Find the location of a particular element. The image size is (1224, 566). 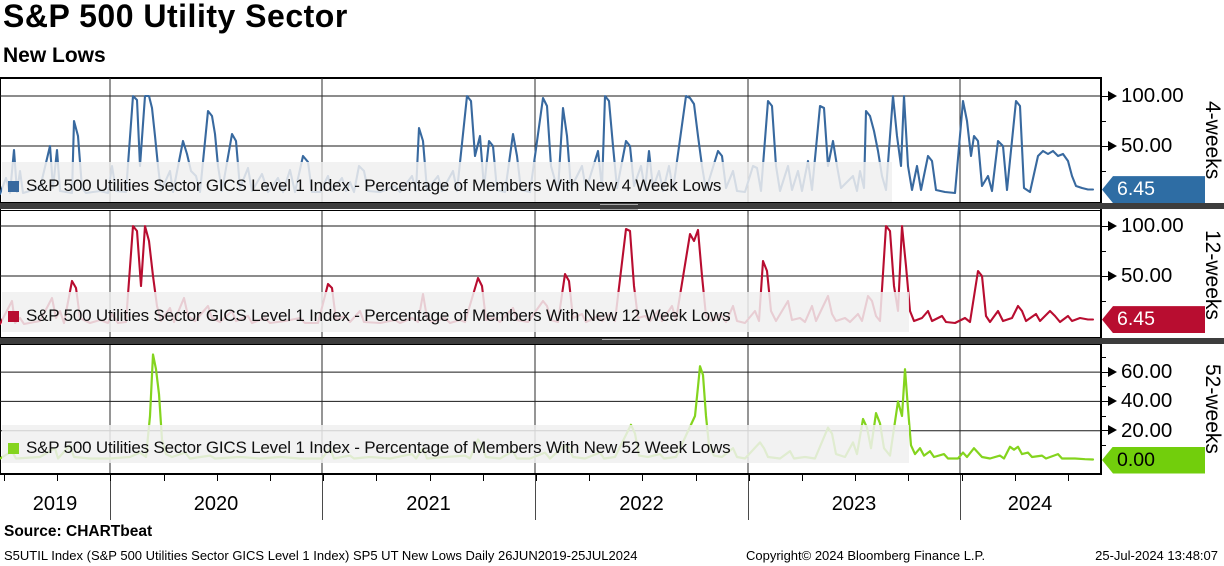

divider-drag-handle is located at coordinates (619, 207).